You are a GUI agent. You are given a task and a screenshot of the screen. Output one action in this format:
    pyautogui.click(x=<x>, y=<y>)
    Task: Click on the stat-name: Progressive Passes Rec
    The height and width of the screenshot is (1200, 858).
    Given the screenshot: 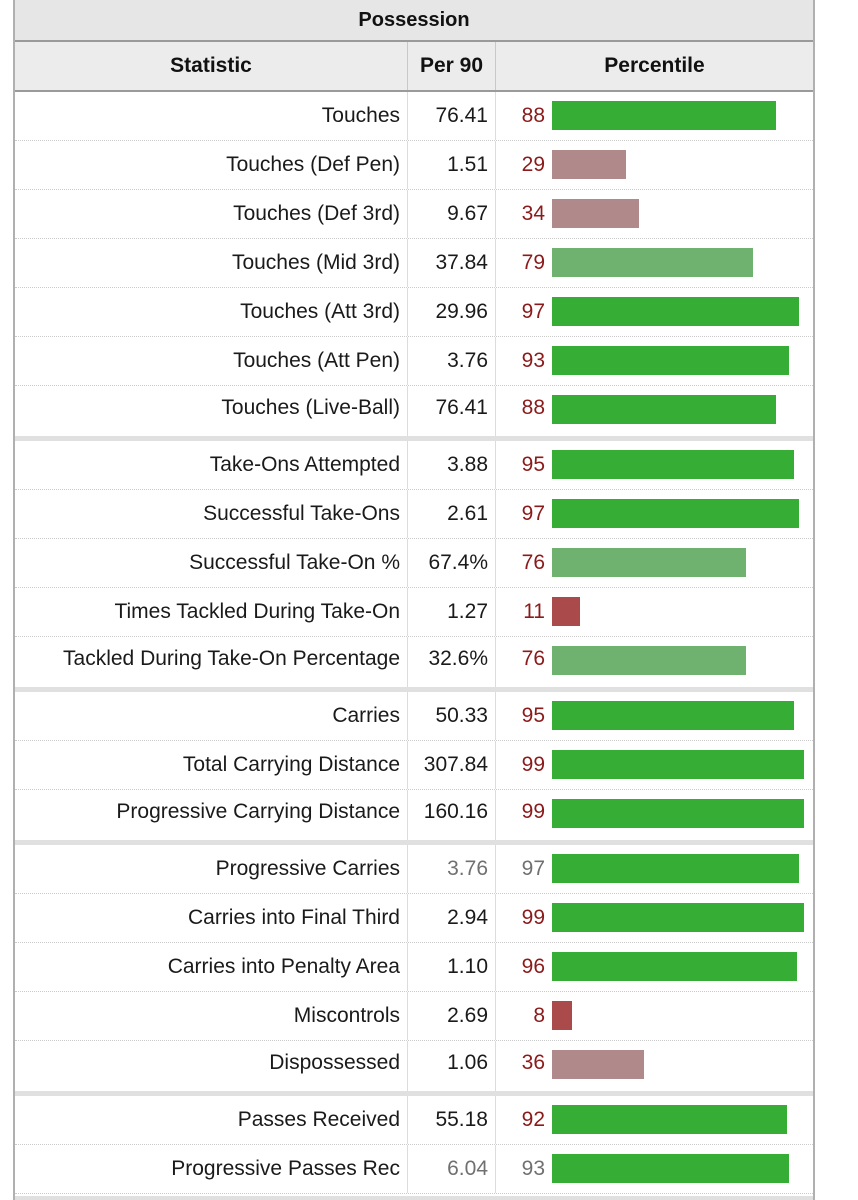 What is the action you would take?
    pyautogui.click(x=211, y=1169)
    